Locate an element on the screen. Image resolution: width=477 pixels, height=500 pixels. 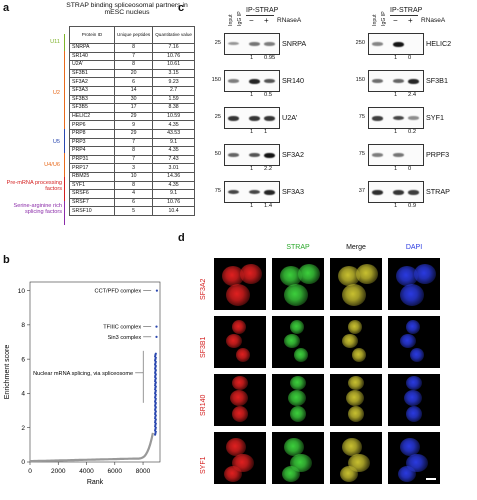
cell-peptides: 29 is located at coordinates (133, 116).